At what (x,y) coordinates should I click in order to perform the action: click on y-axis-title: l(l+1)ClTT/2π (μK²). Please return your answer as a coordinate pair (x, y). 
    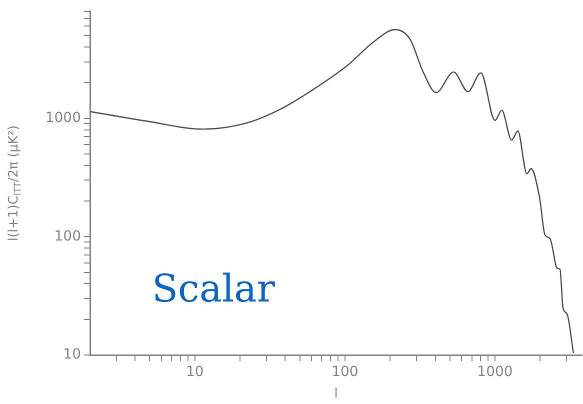
    Looking at the image, I should click on (15, 183).